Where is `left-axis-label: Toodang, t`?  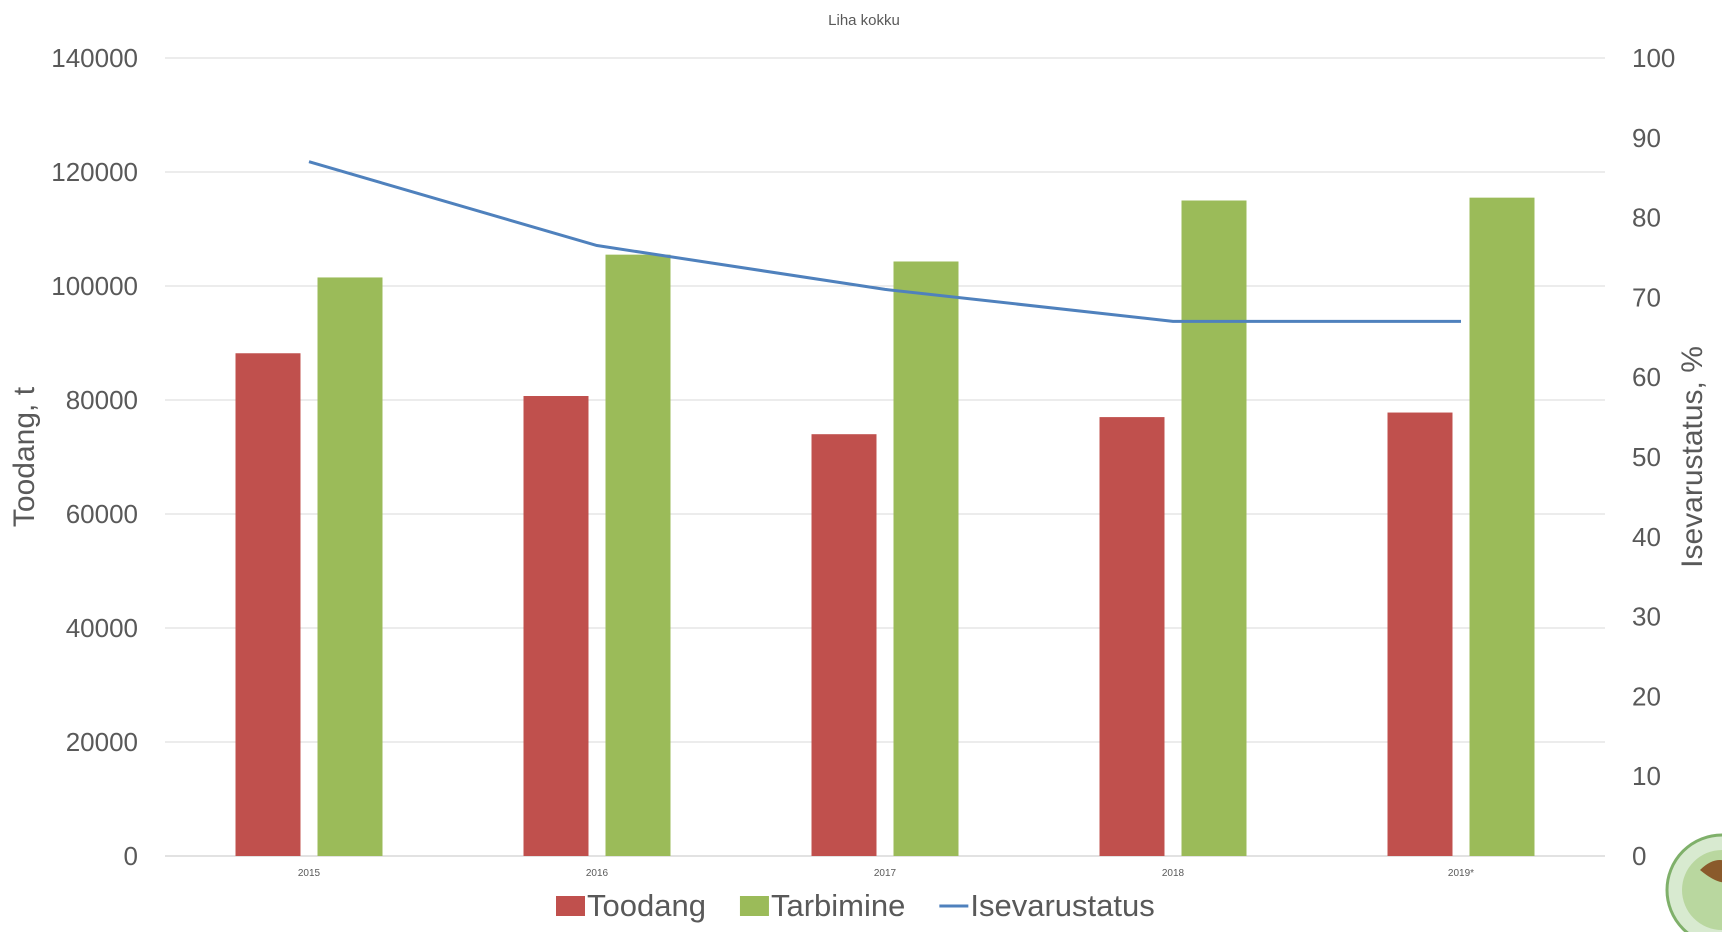
left-axis-label: Toodang, t is located at coordinates (24, 456).